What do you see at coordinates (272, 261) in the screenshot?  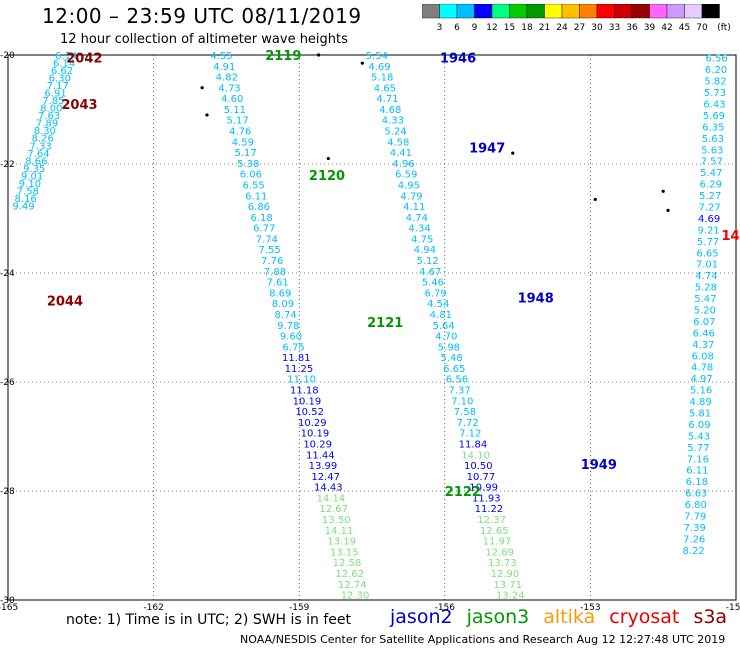 I see `wave-height-value: 7.76` at bounding box center [272, 261].